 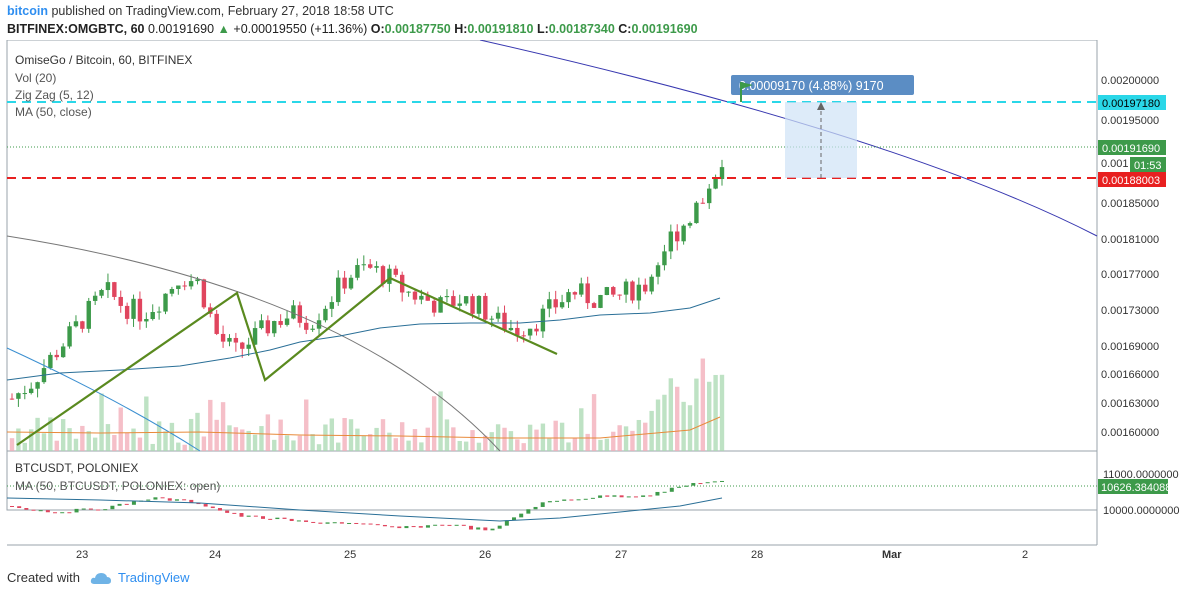 I want to click on legend-zigzag: Zig Zag (5, 12), so click(x=54, y=95).